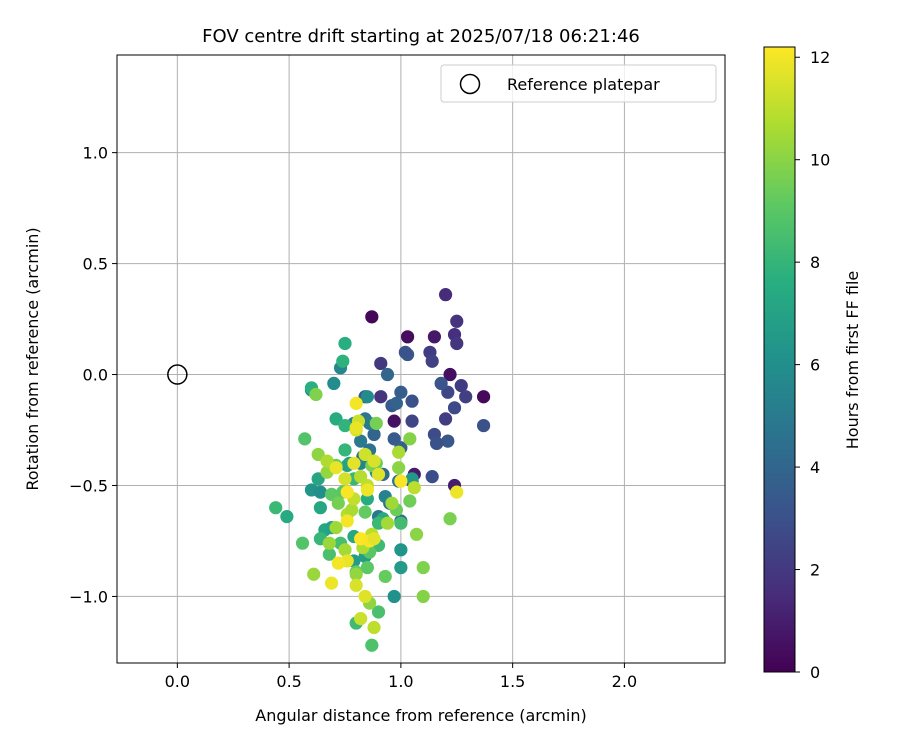 This screenshot has width=900, height=754. I want to click on x-axis-ticks: 0.0 0.5 1.0 1.5 2.0, so click(401, 677).